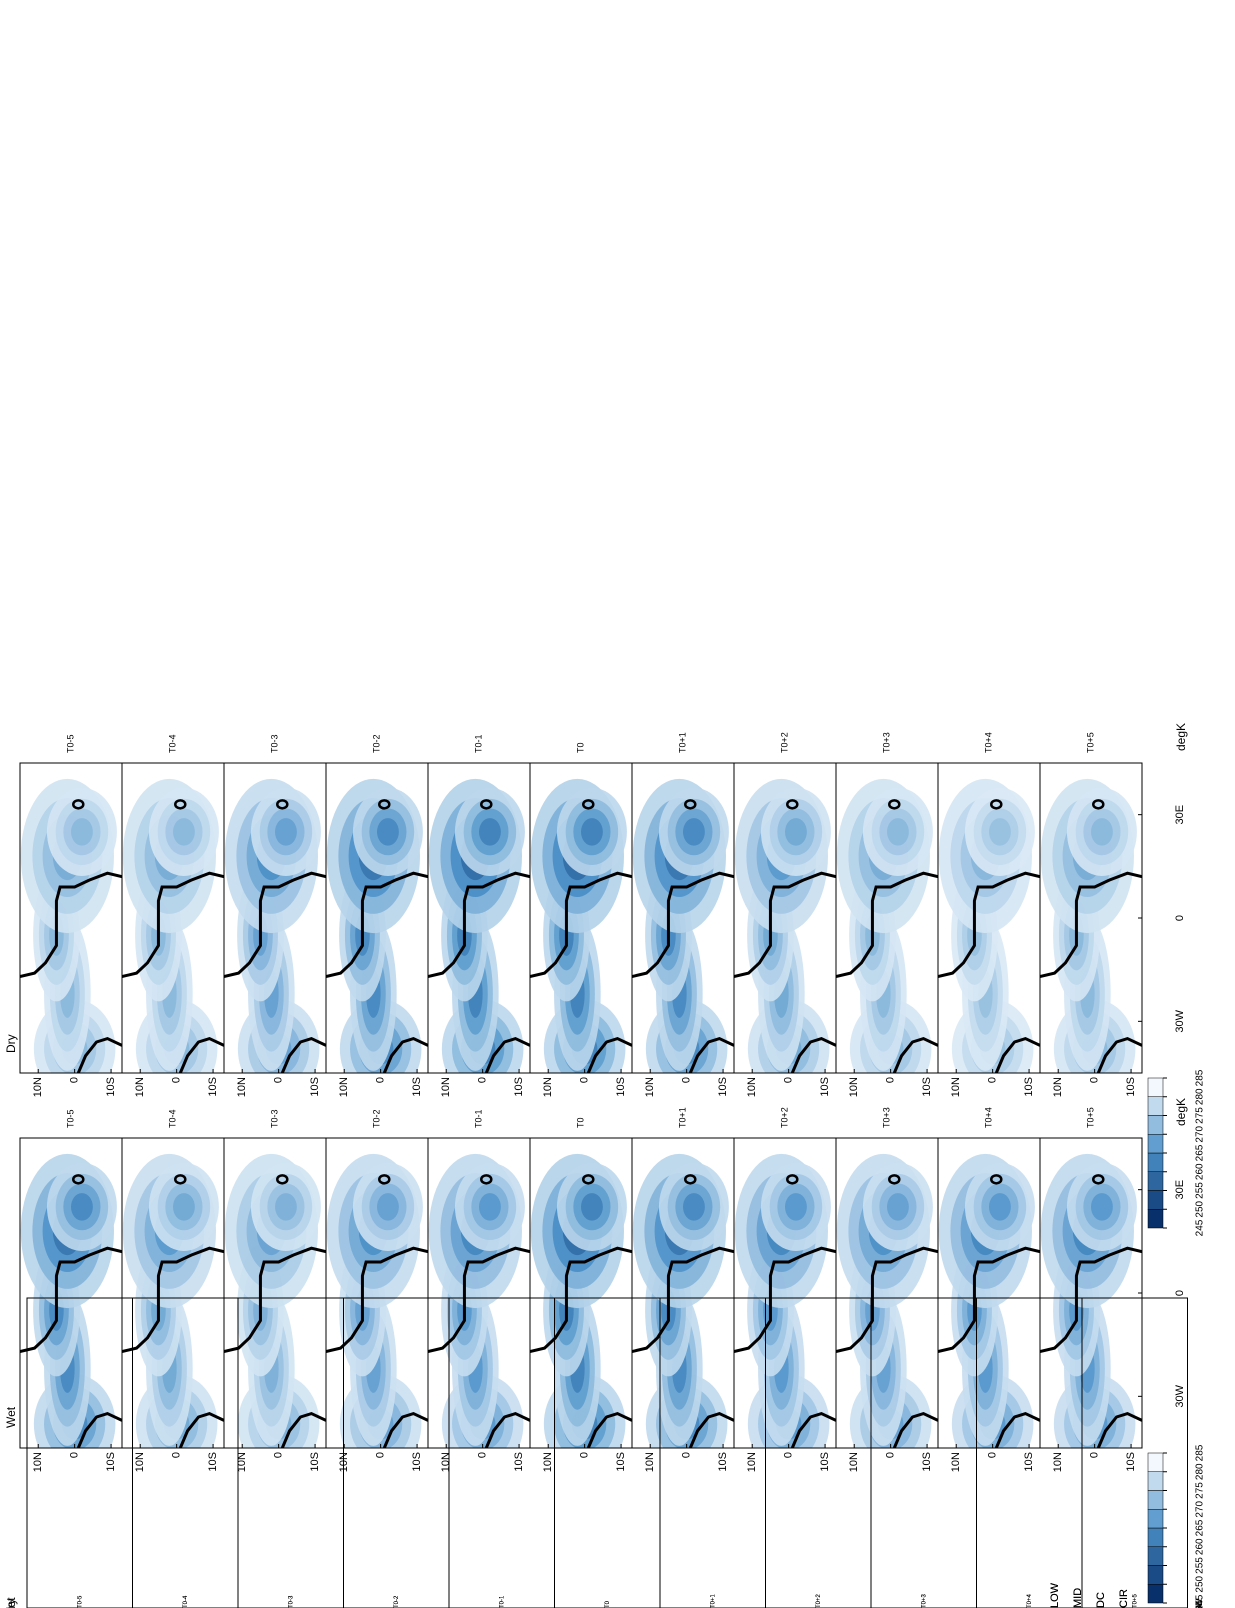 Image resolution: width=1235 pixels, height=1608 pixels. What do you see at coordinates (274, 743) in the screenshot?
I see `panel-label: T0-3` at bounding box center [274, 743].